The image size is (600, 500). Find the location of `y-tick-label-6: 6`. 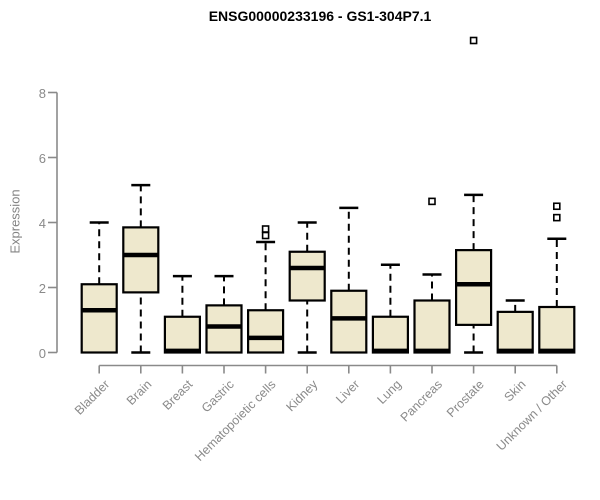

y-tick-label-6: 6 is located at coordinates (42, 158).